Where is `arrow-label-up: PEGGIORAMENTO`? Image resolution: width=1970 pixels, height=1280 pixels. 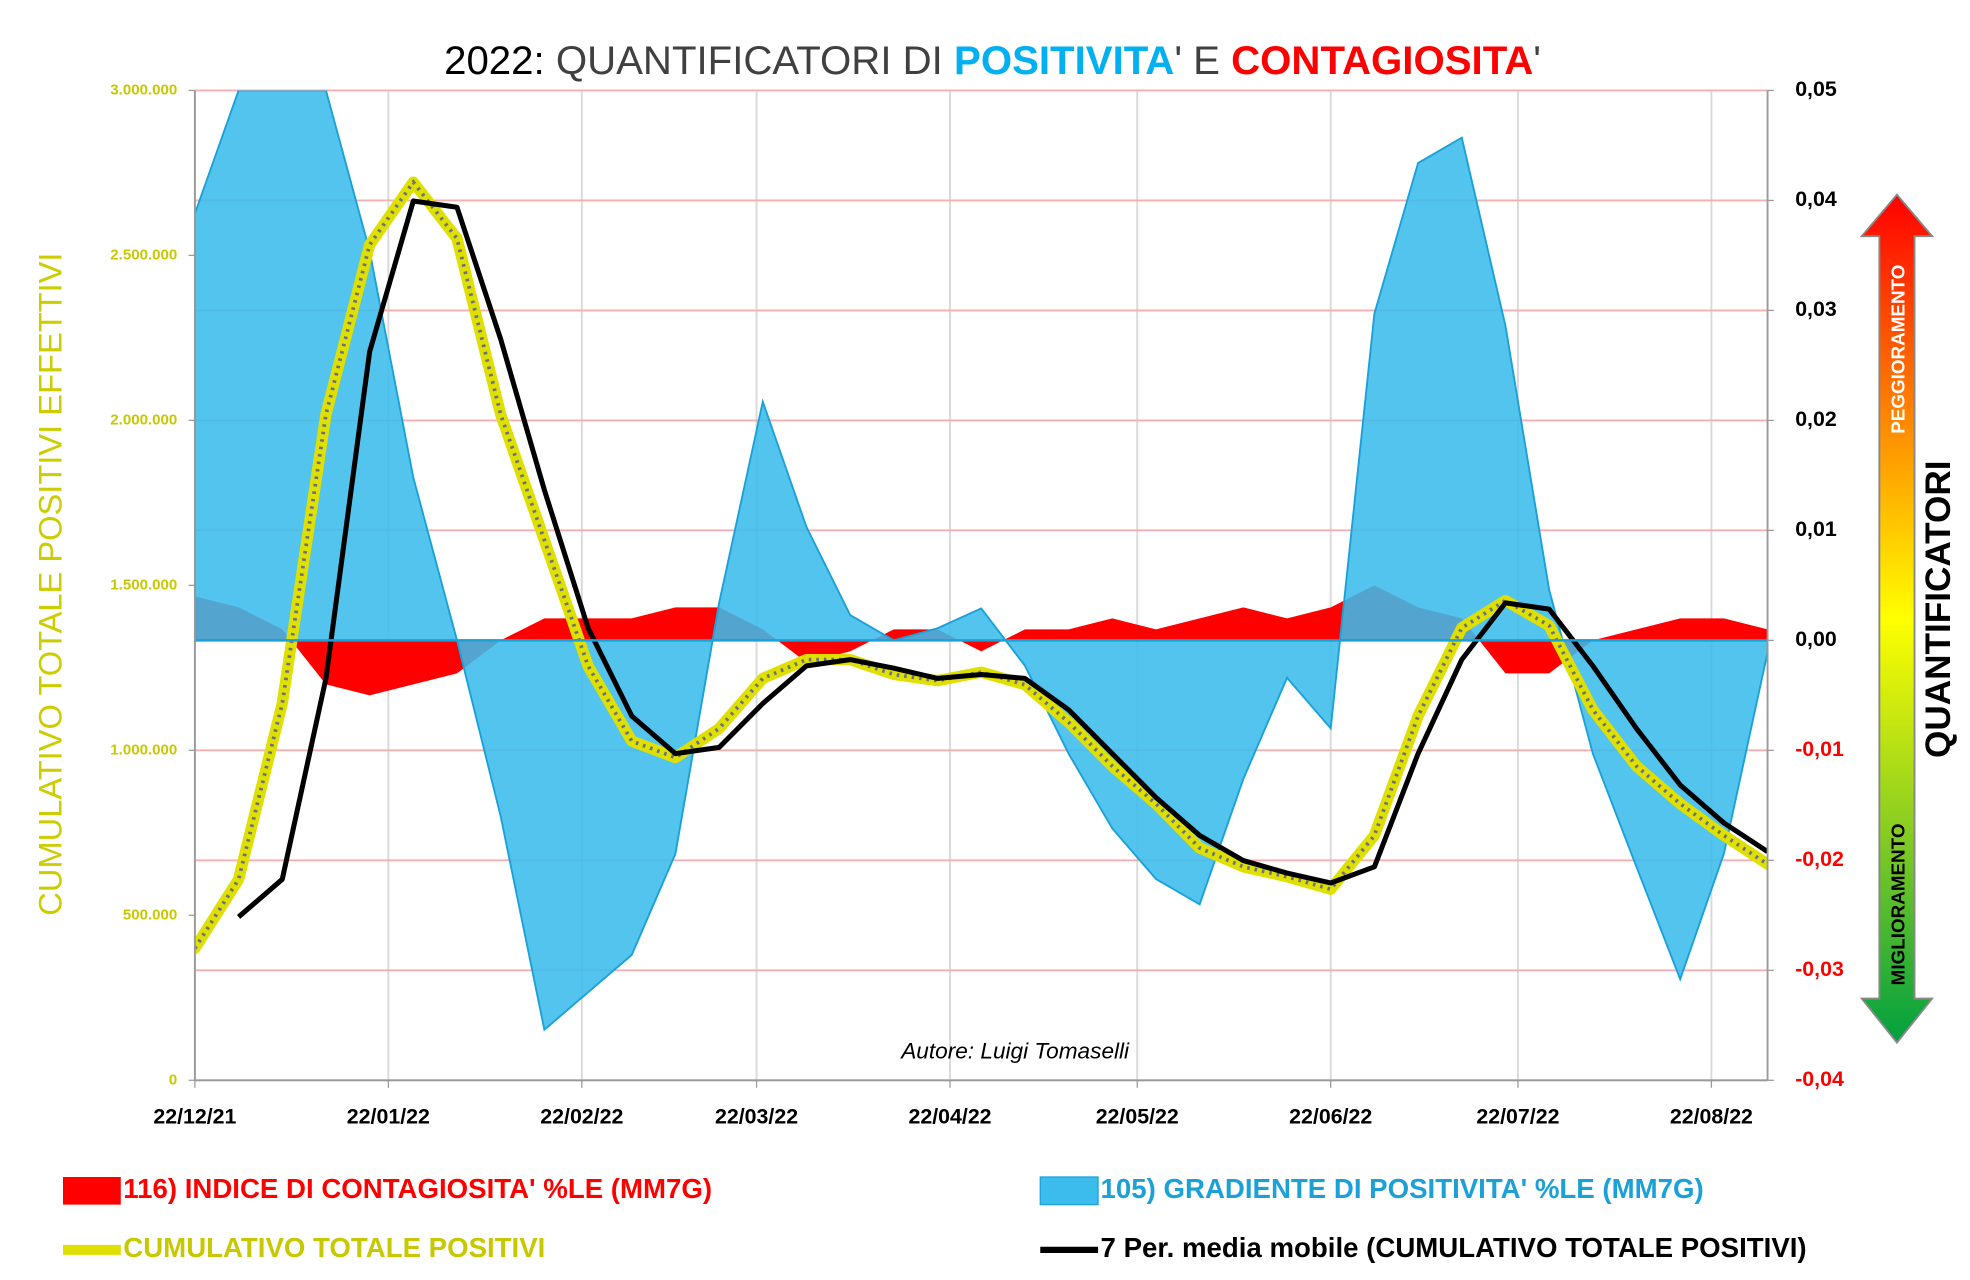
arrow-label-up: PEGGIORAMENTO is located at coordinates (1897, 349).